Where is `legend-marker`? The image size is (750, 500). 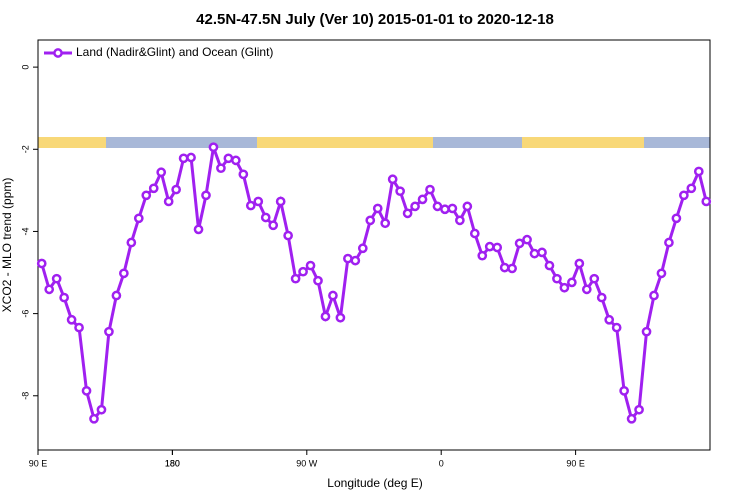 legend-marker is located at coordinates (58, 53).